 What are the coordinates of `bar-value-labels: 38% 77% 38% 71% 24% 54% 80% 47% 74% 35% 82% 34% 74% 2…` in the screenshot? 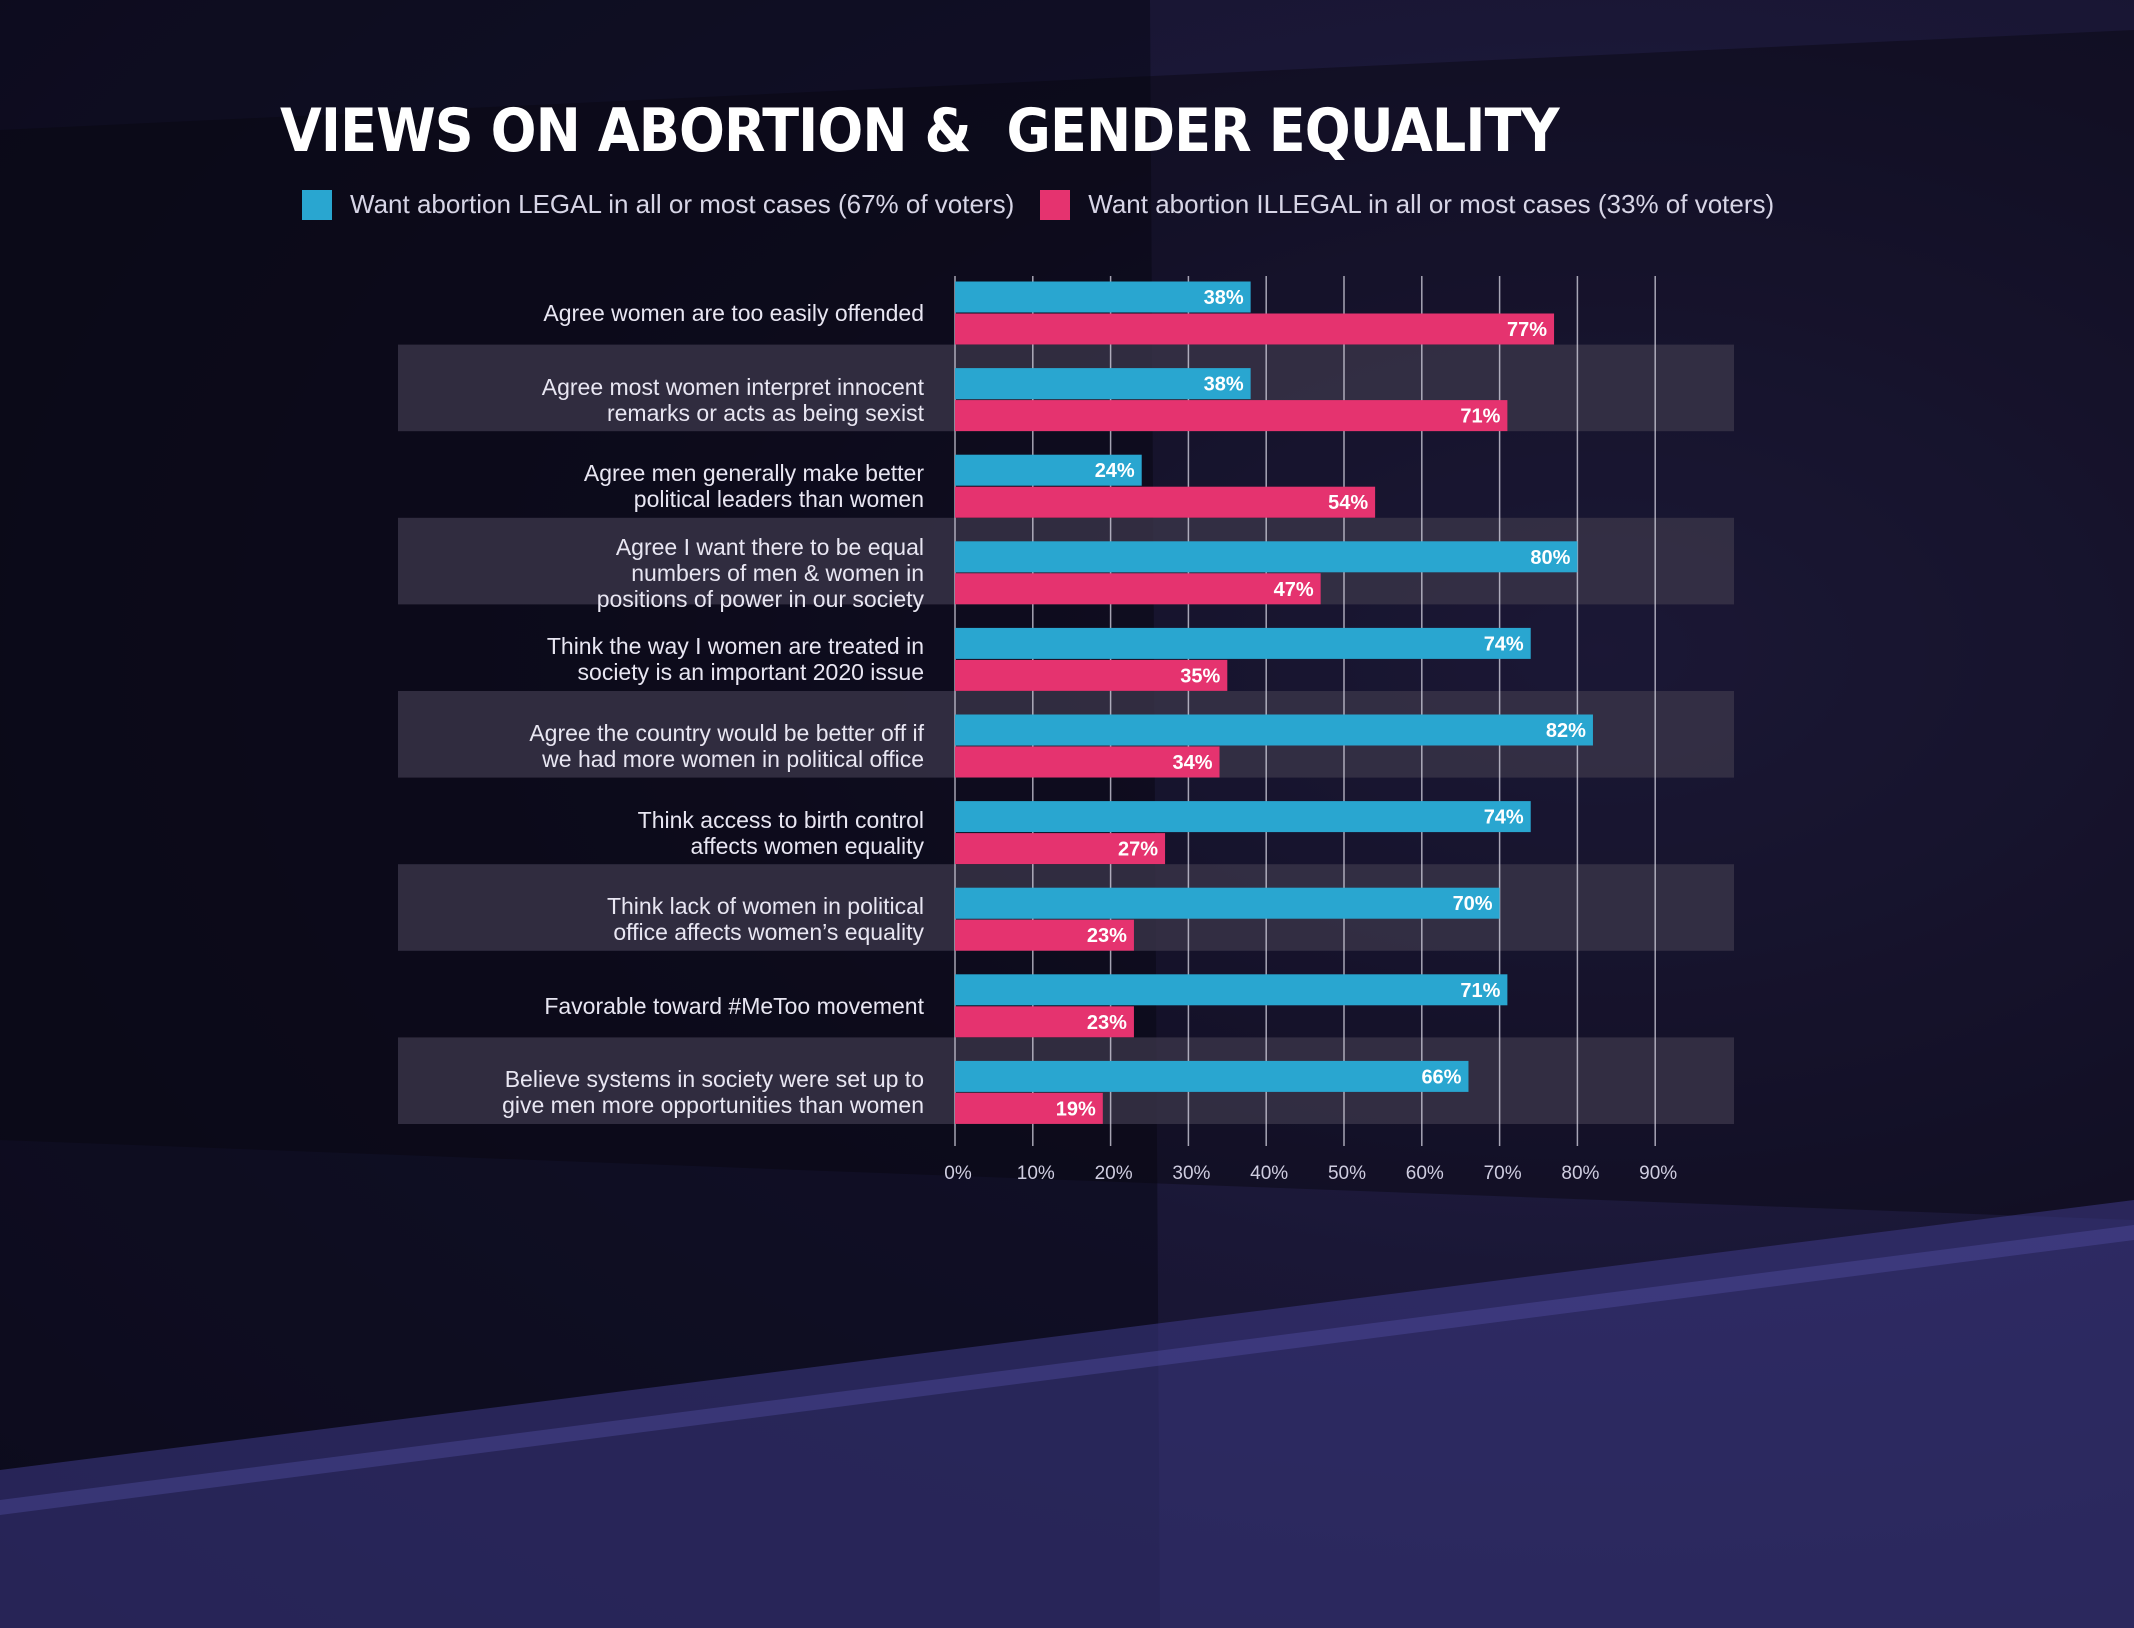 It's located at (1321, 703).